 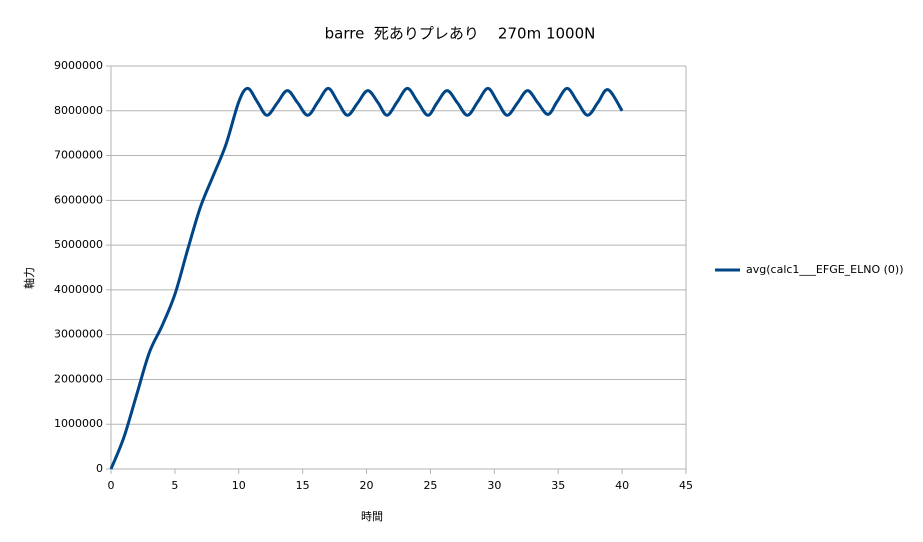 What do you see at coordinates (99, 468) in the screenshot?
I see `y-tick-label: 0` at bounding box center [99, 468].